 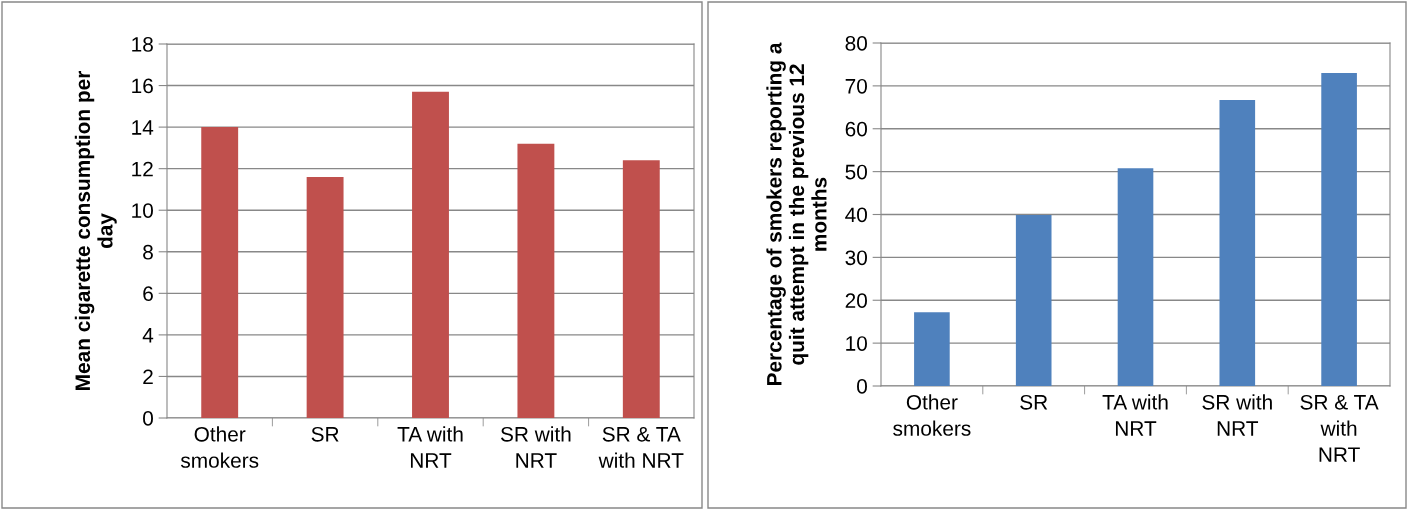 I want to click on y-tick-label: 8, so click(x=148, y=252).